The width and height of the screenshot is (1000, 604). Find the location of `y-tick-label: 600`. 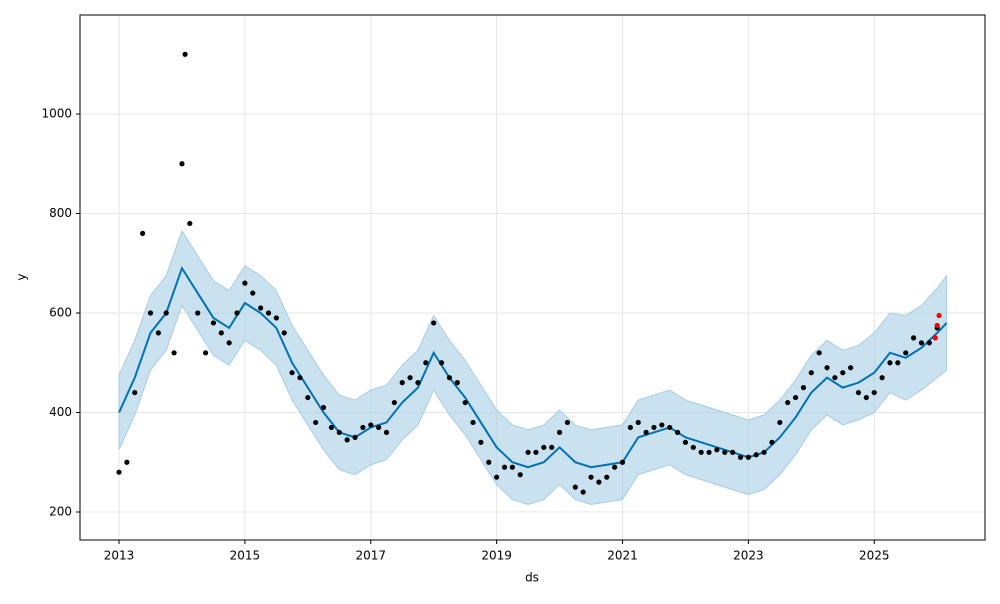

y-tick-label: 600 is located at coordinates (60, 312).